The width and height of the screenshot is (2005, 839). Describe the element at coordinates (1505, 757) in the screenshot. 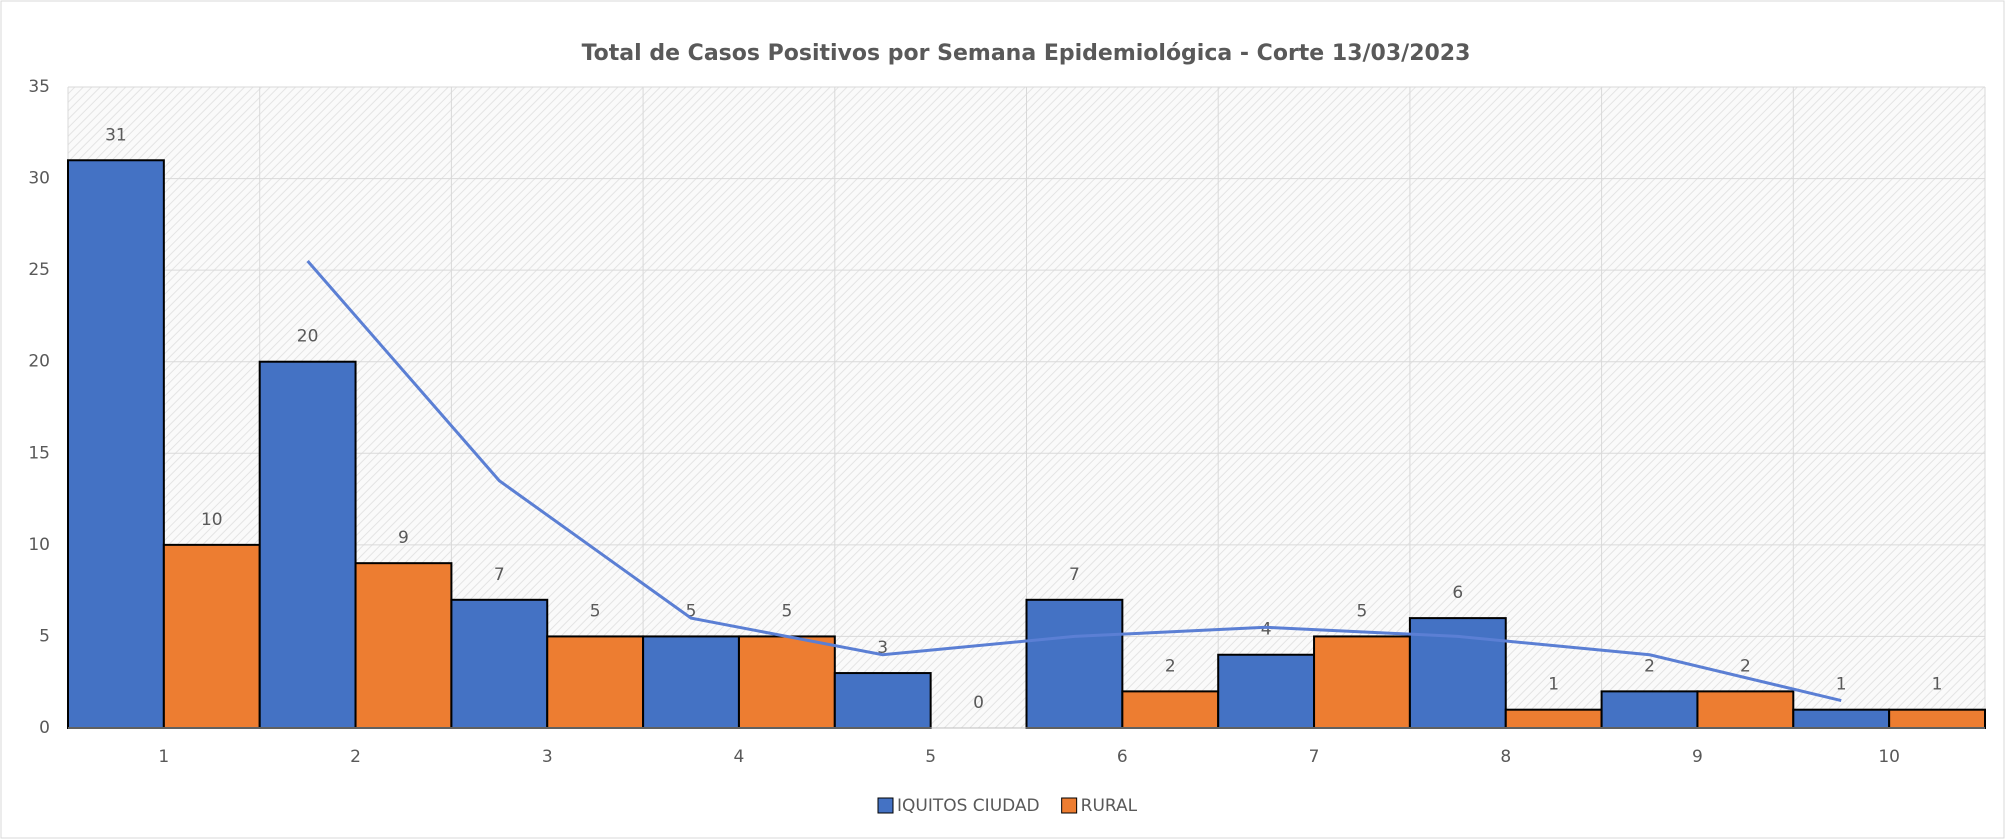

I see `x-tick-label: 8` at that location.